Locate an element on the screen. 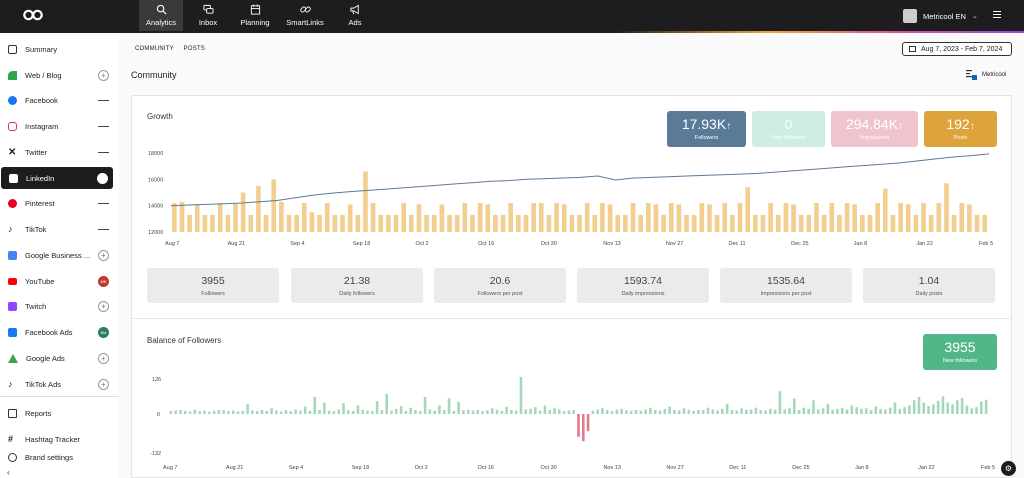 This screenshot has width=1024, height=478. user-menu: Metricool EN ⌄ is located at coordinates (940, 16).